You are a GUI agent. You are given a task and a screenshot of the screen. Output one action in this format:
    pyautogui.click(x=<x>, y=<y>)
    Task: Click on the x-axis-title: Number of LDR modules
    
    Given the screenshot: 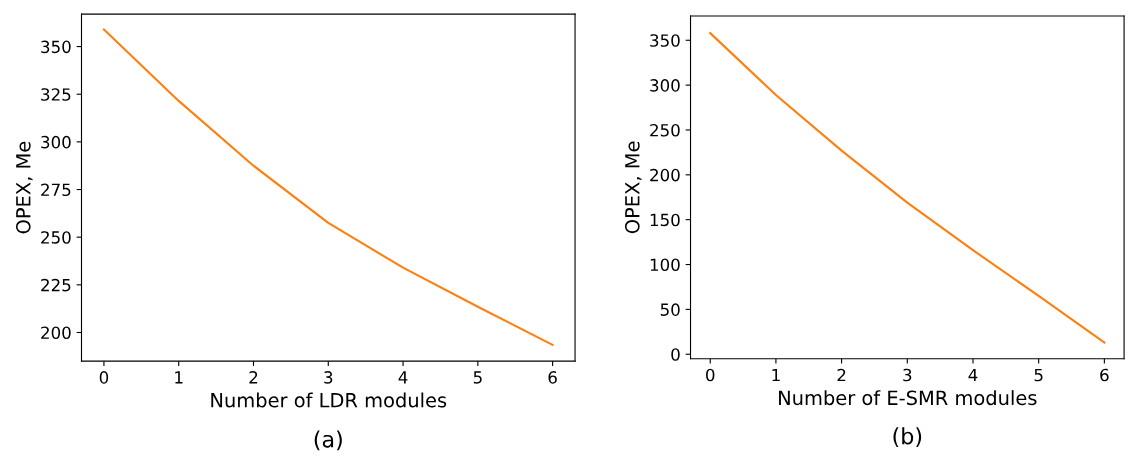 What is the action you would take?
    pyautogui.click(x=329, y=400)
    